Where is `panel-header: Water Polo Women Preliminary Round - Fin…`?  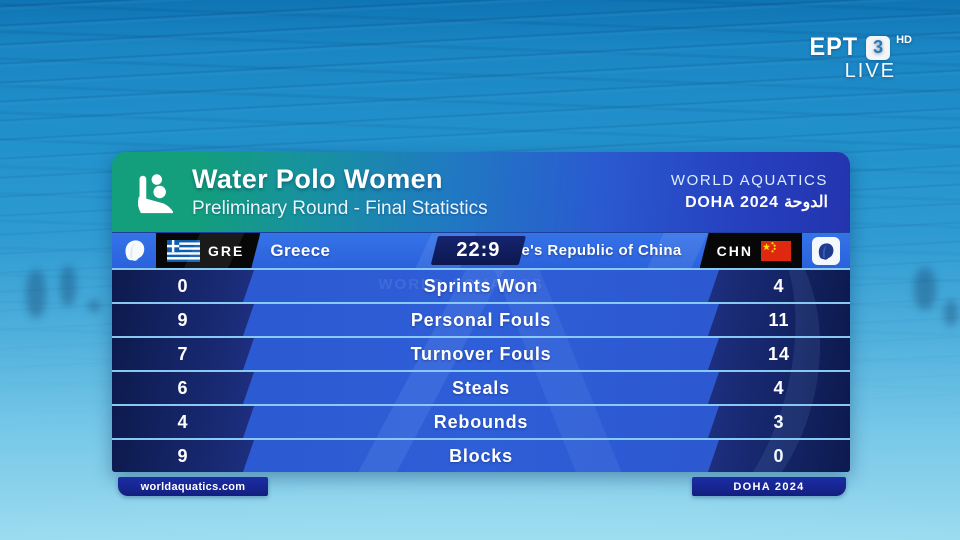 panel-header: Water Polo Women Preliminary Round - Fin… is located at coordinates (481, 192).